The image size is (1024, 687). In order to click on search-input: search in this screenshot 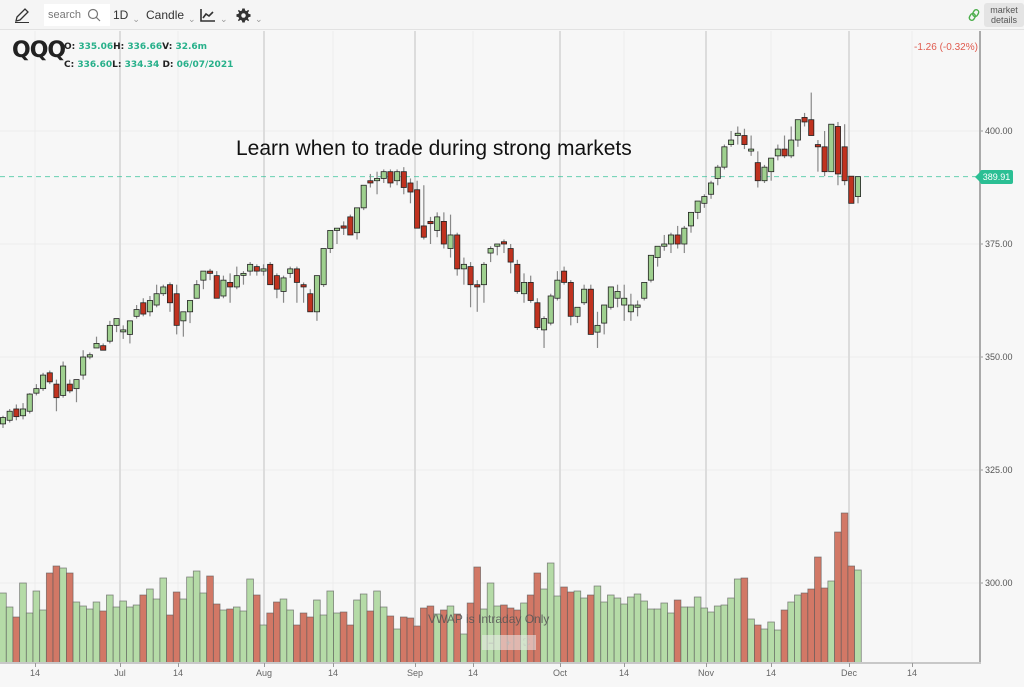, I will do `click(77, 15)`.